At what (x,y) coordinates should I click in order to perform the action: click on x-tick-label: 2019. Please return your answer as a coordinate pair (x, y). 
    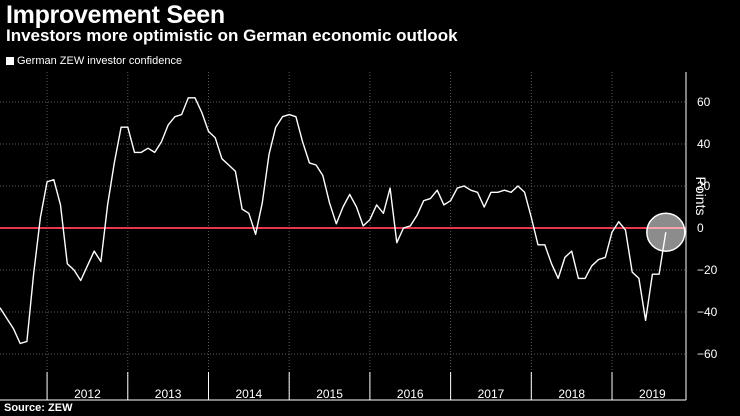
    Looking at the image, I should click on (652, 394).